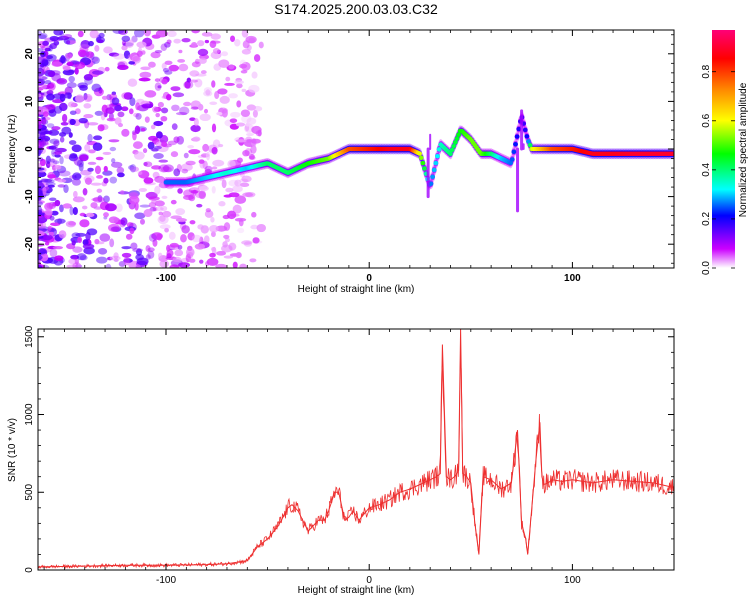 The width and height of the screenshot is (750, 600). Describe the element at coordinates (166, 278) in the screenshot. I see `x-tick-label: -100` at that location.